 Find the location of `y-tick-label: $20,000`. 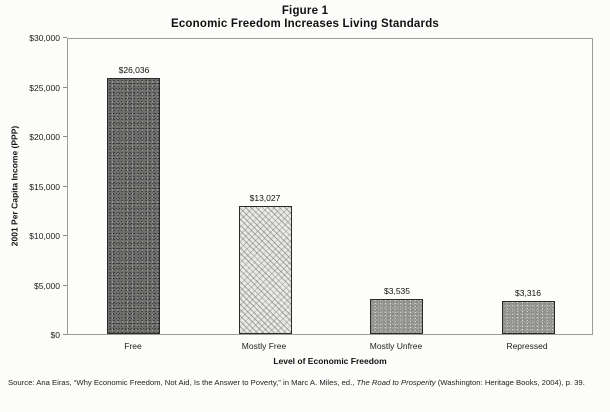

y-tick-label: $20,000 is located at coordinates (44, 137).